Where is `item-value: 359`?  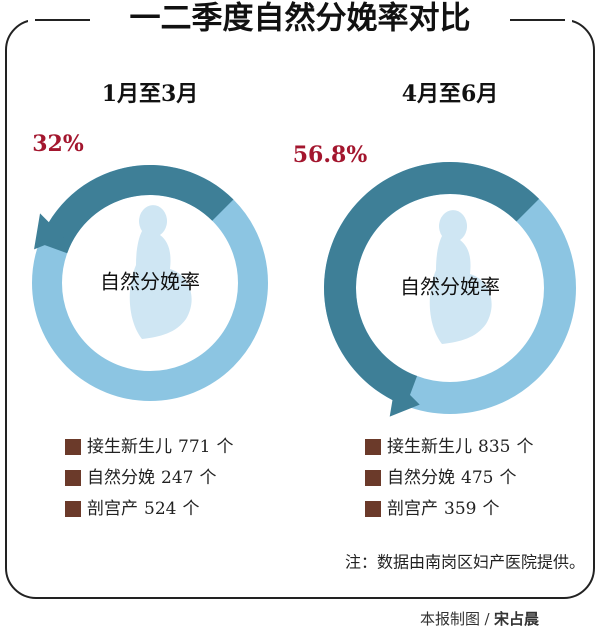
item-value: 359 is located at coordinates (460, 509).